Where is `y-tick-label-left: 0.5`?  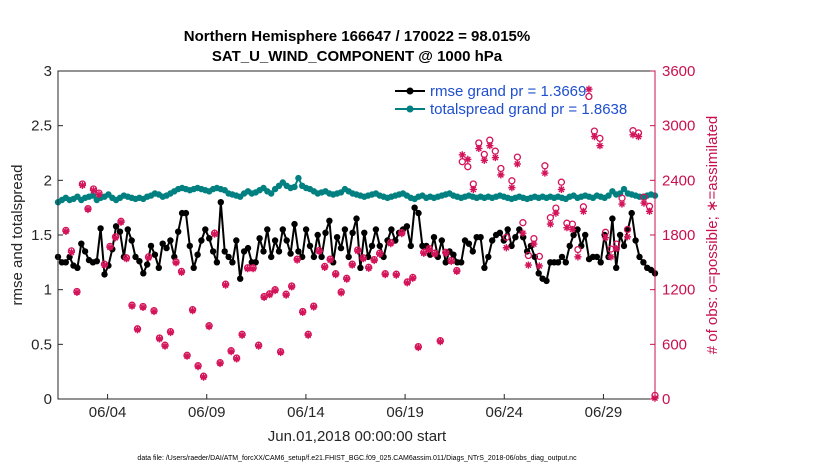
y-tick-label-left: 0.5 is located at coordinates (41, 344).